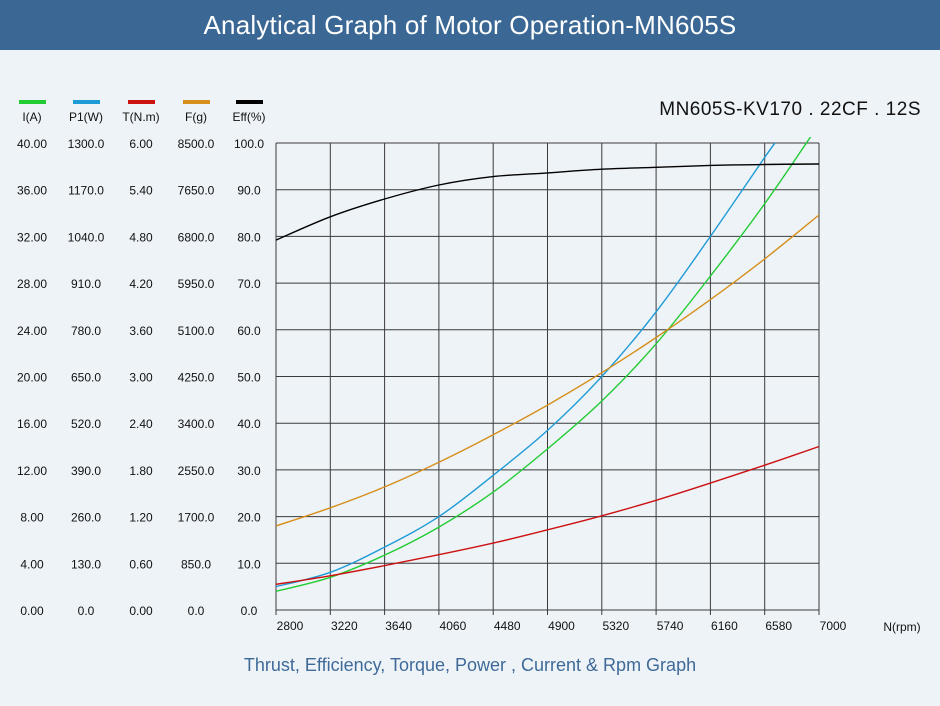 The width and height of the screenshot is (940, 706). What do you see at coordinates (615, 626) in the screenshot?
I see `x-tick-label: 5320` at bounding box center [615, 626].